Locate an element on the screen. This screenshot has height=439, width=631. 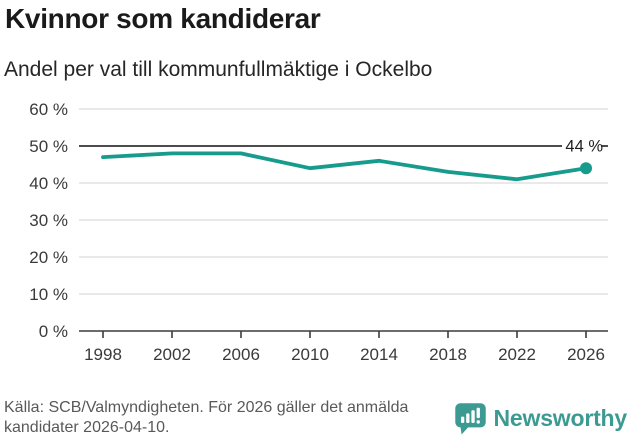
y-tick-label: 20 % is located at coordinates (48, 257).